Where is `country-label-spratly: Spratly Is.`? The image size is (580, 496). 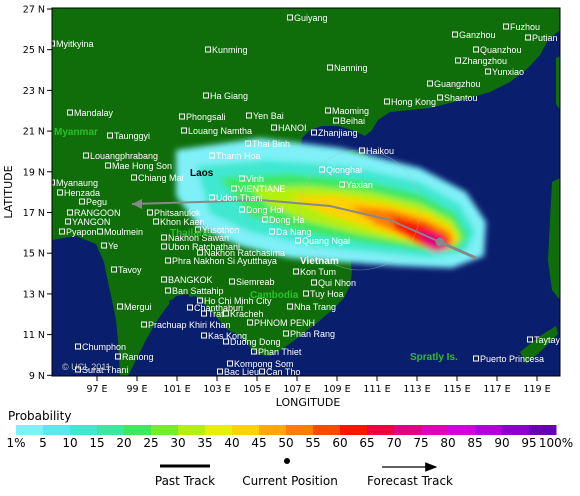
country-label-spratly: Spratly Is. is located at coordinates (434, 357).